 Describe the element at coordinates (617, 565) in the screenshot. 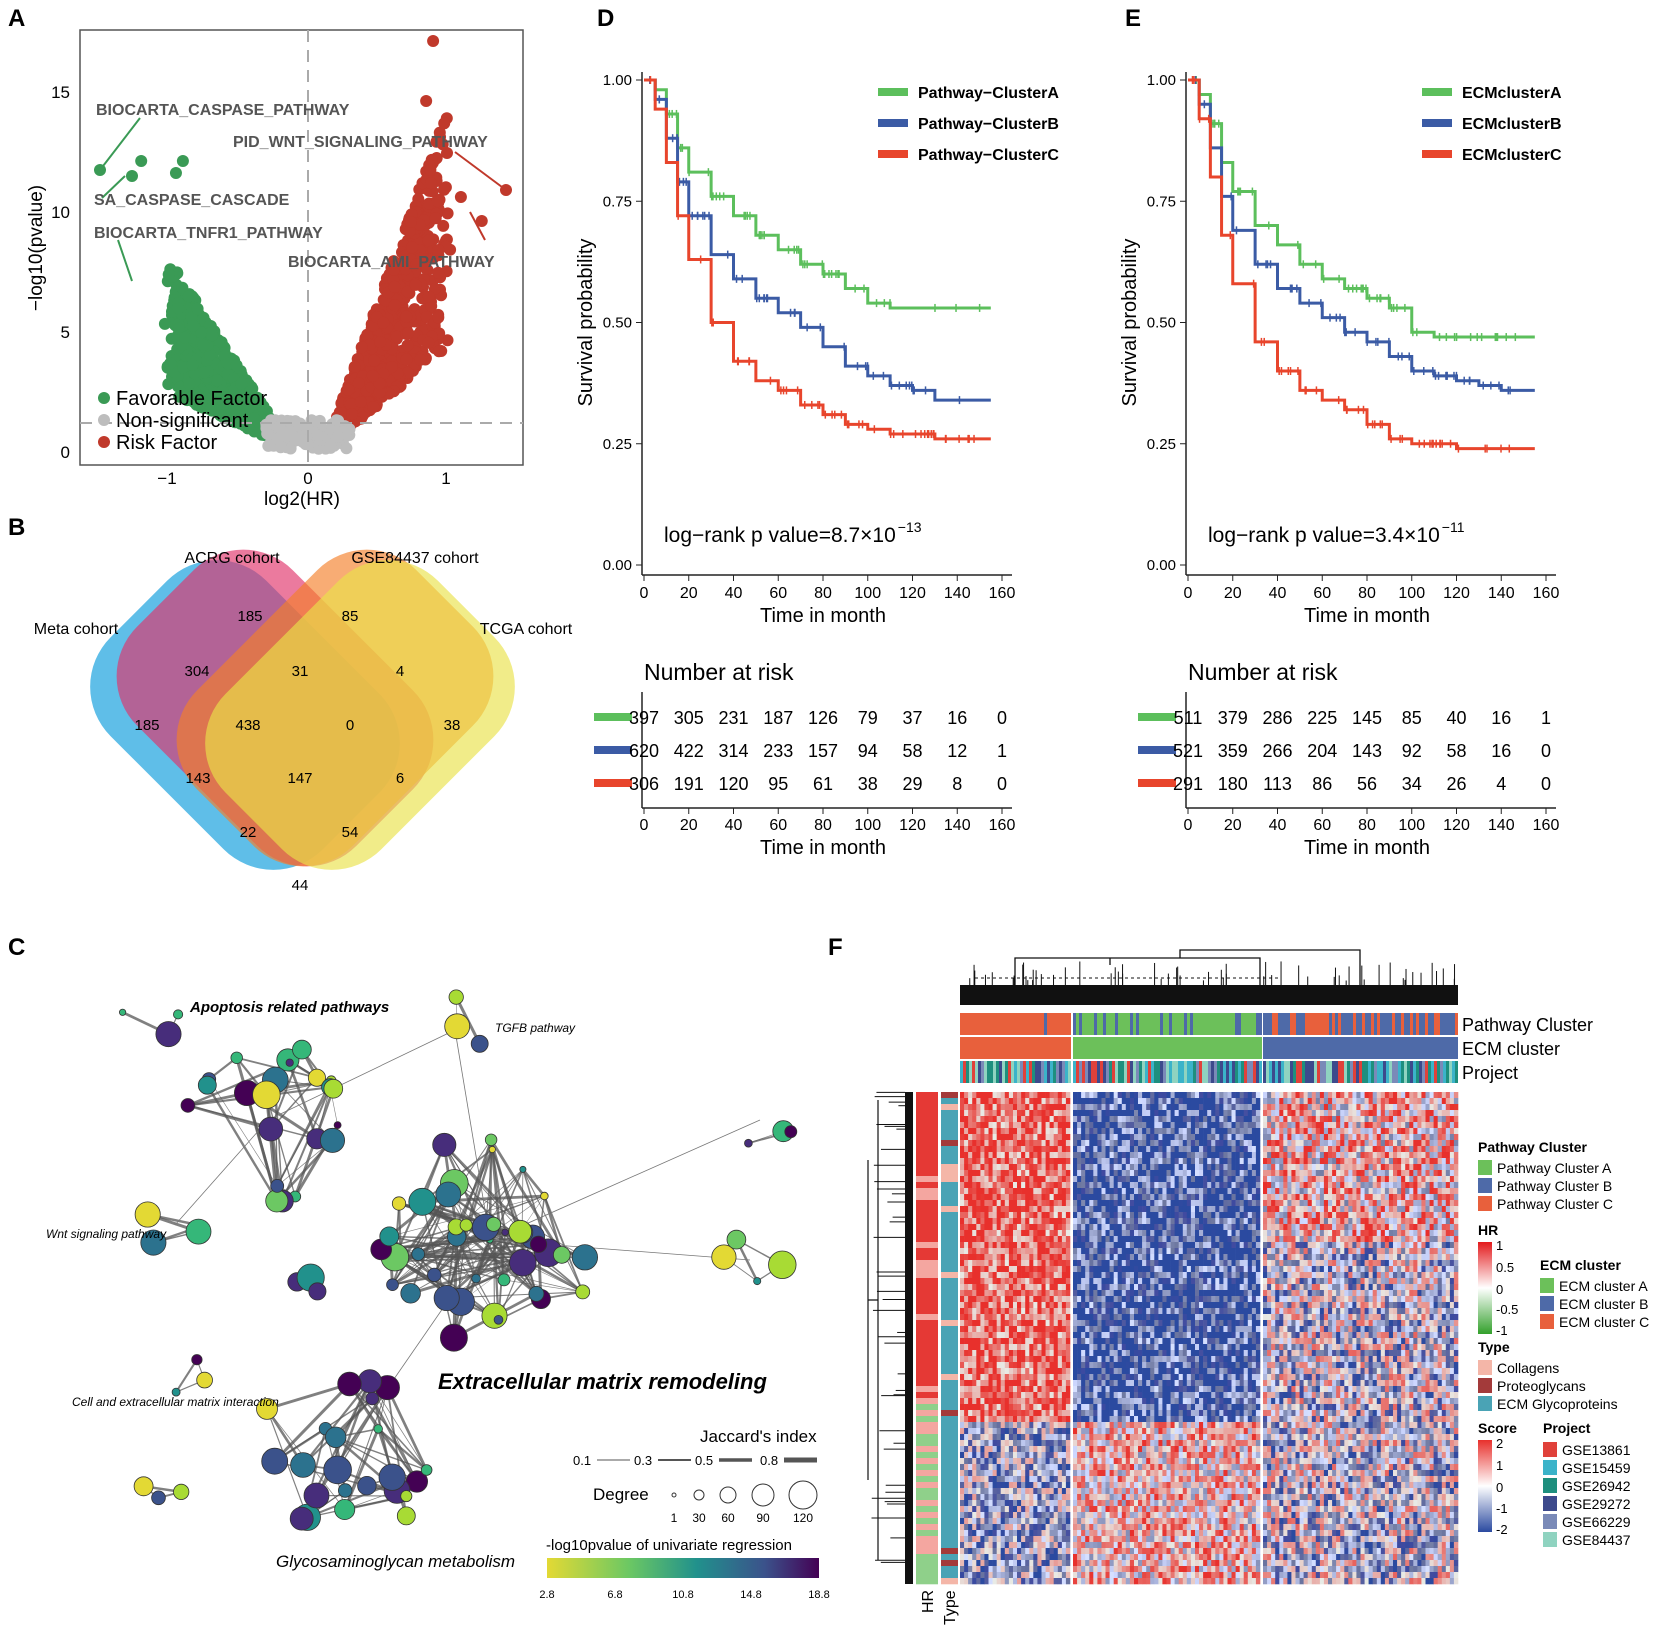

I see `km-ytick-label: 0.00` at that location.